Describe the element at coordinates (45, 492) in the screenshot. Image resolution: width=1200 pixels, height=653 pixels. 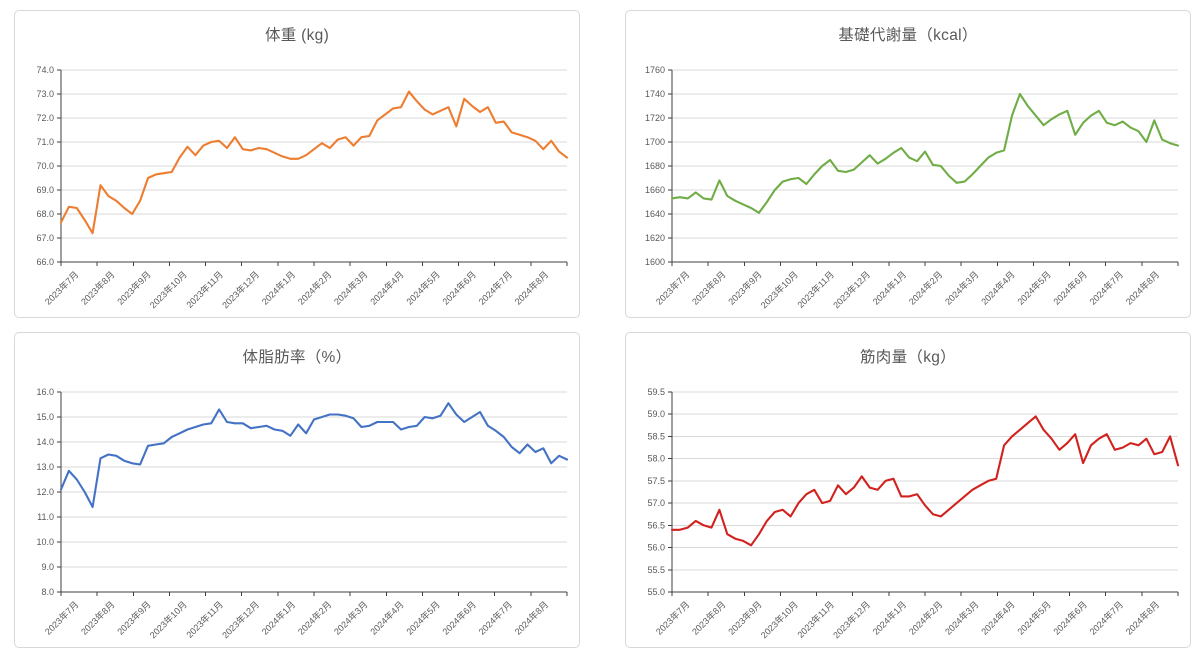
I see `y-tick-label: 12.0` at that location.